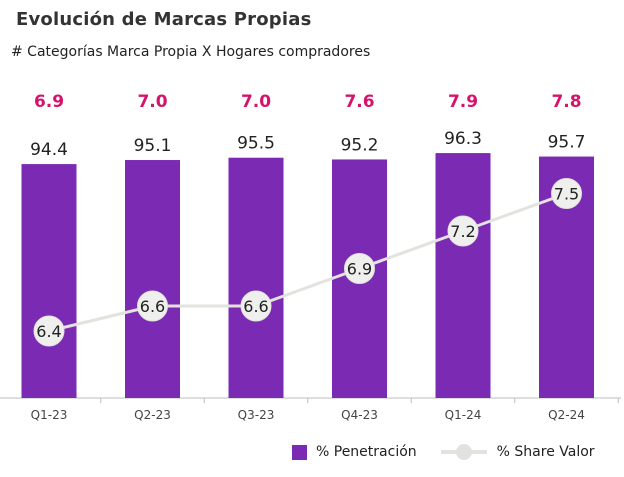 The image size is (624, 477). I want to click on bar-value-label: 95.2, so click(360, 145).